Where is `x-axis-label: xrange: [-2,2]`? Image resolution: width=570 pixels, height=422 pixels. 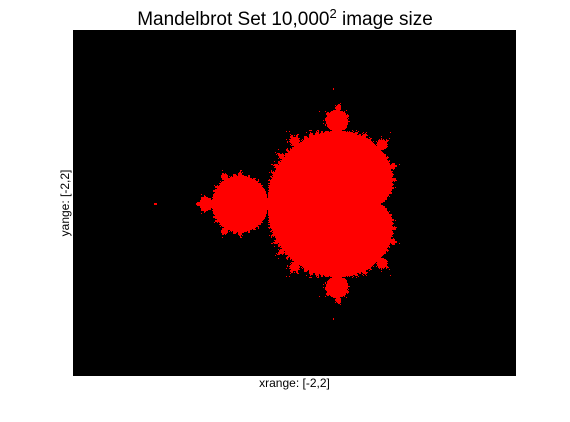
x-axis-label: xrange: [-2,2] is located at coordinates (294, 383).